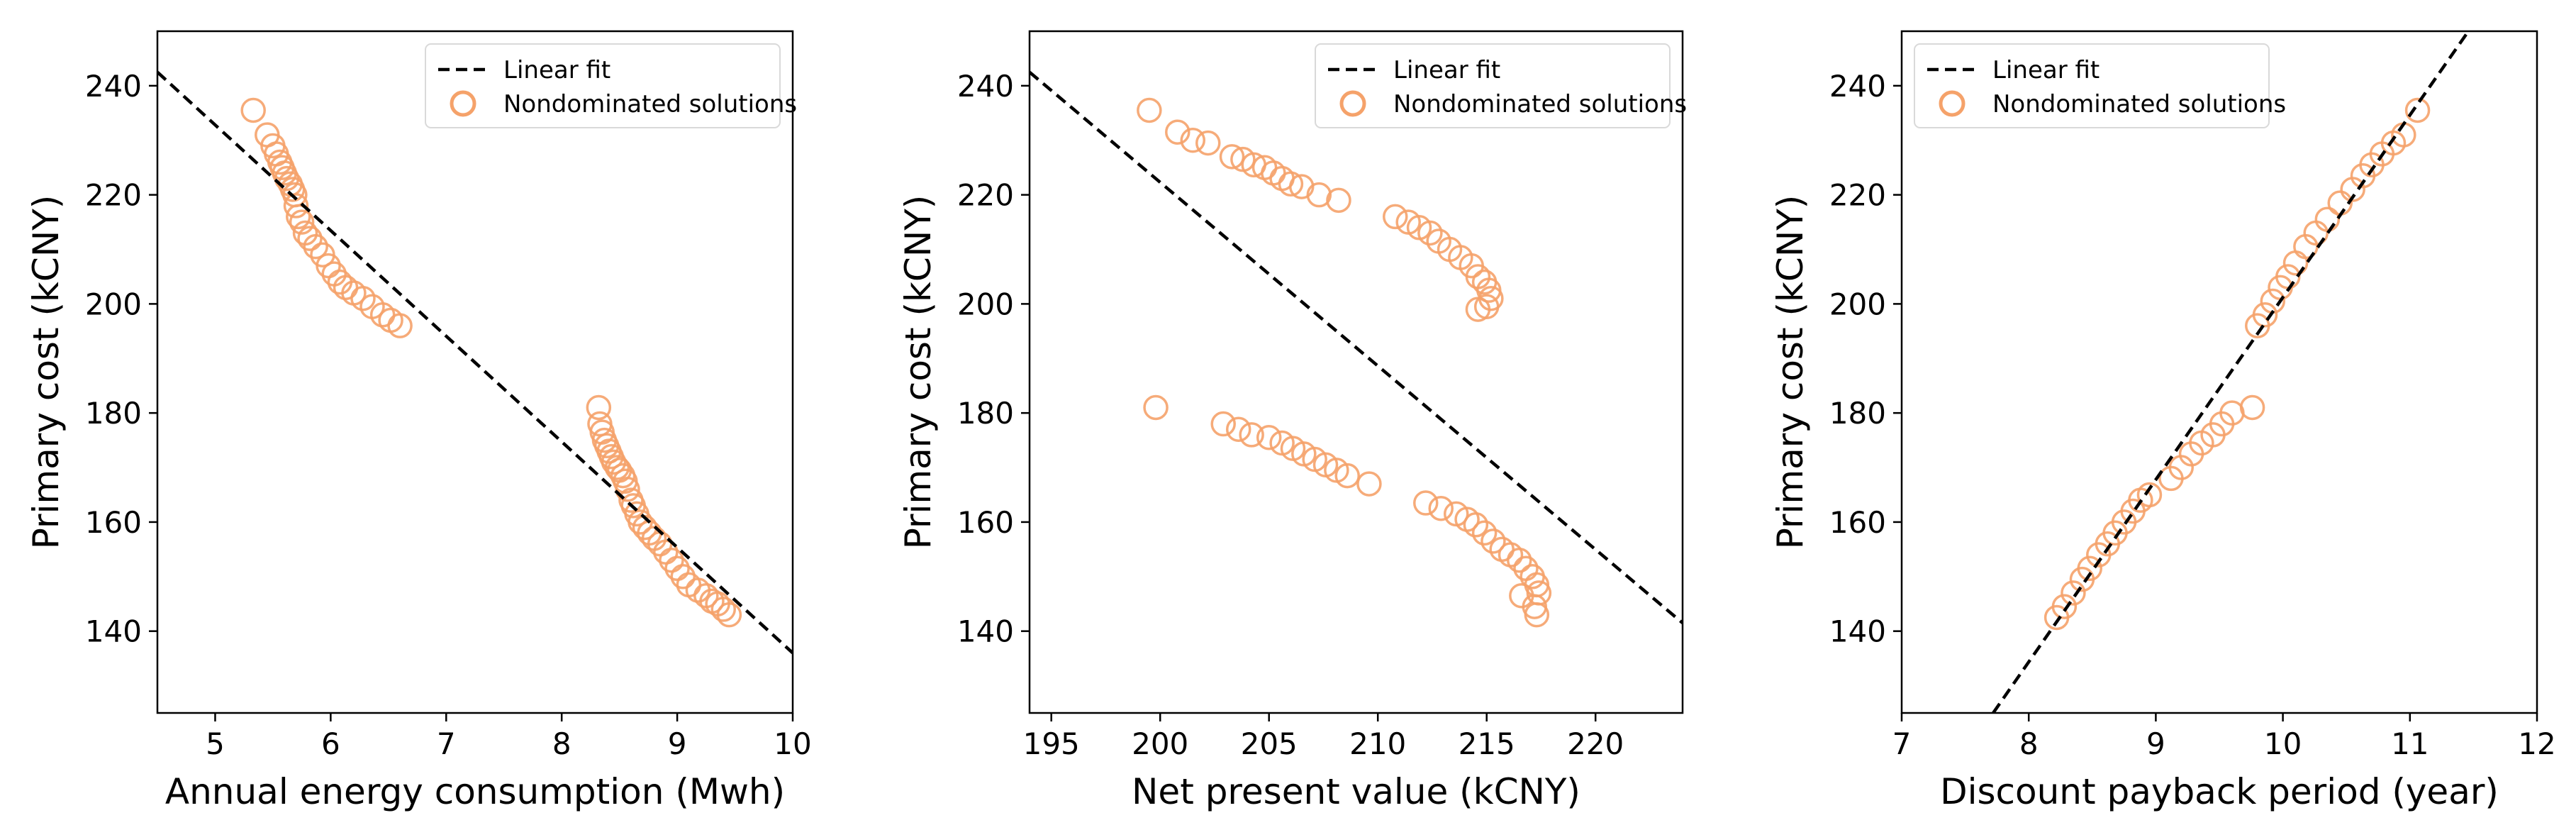  I want to click on x-tick-label: 5, so click(215, 743).